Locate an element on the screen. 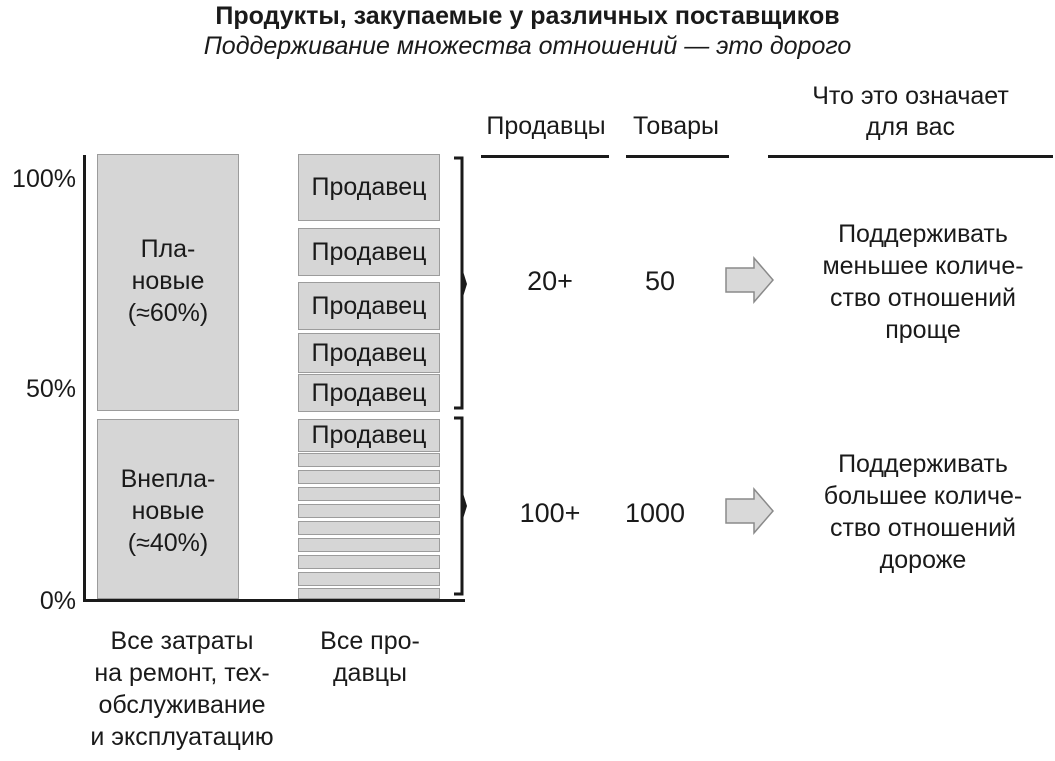 The height and width of the screenshot is (761, 1055). header-vendors-rule is located at coordinates (545, 156).